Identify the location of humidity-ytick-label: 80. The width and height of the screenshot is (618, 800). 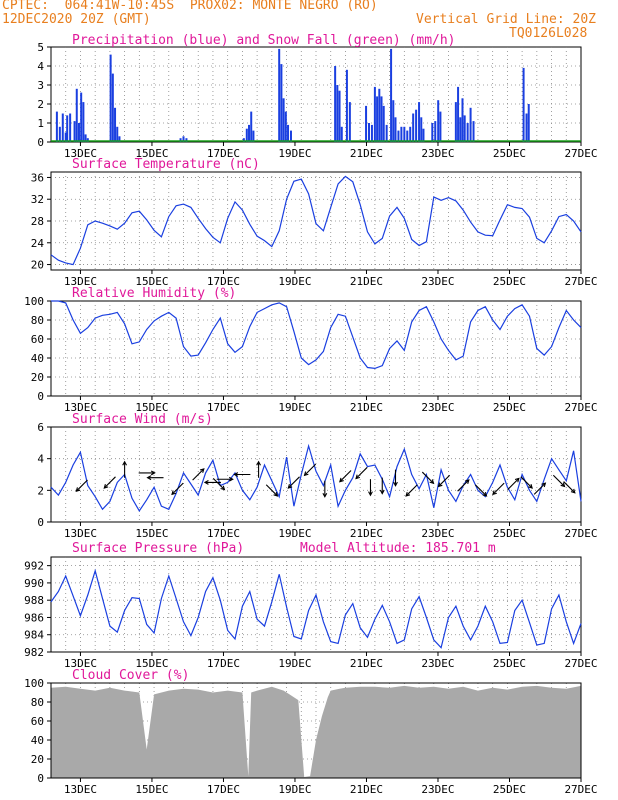
(37, 320).